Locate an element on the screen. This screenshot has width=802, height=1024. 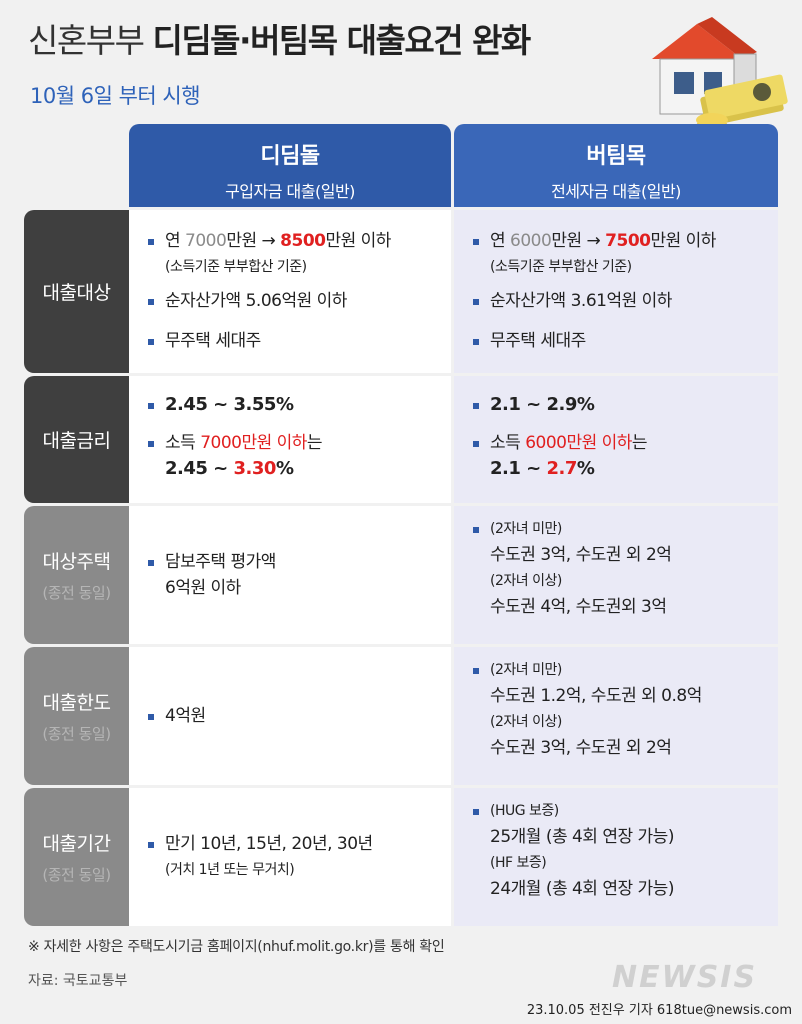
title-bold: 디딤돌·버팀목 대출요건 완화 is located at coordinates (341, 40).